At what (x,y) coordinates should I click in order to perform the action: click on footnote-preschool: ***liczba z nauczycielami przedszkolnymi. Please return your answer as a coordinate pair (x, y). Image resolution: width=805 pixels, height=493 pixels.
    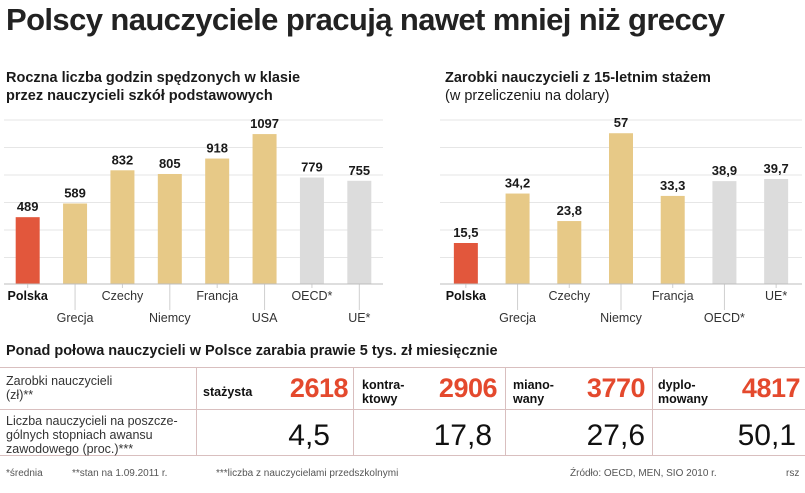
    Looking at the image, I should click on (307, 473).